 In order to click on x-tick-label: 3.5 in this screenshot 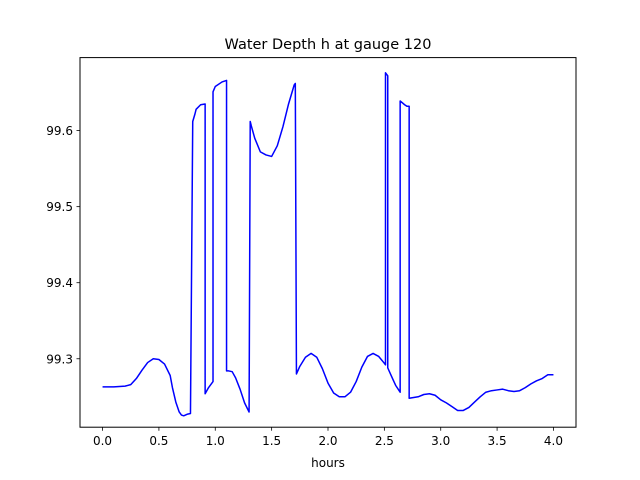, I will do `click(497, 441)`.